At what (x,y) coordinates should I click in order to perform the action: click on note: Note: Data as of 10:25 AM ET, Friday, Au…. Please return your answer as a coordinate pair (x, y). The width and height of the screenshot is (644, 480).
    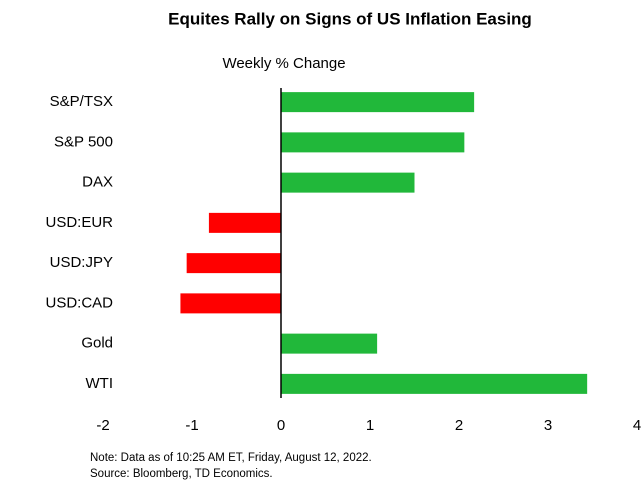
    Looking at the image, I should click on (231, 458).